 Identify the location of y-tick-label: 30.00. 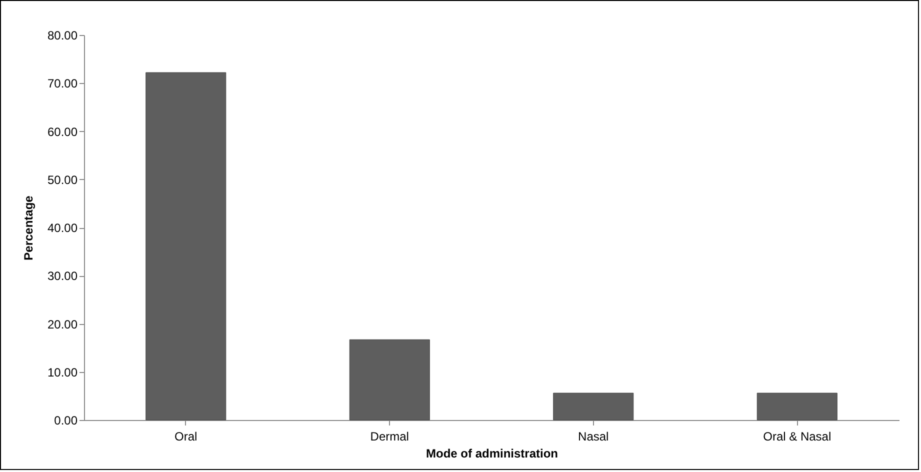
(62, 276).